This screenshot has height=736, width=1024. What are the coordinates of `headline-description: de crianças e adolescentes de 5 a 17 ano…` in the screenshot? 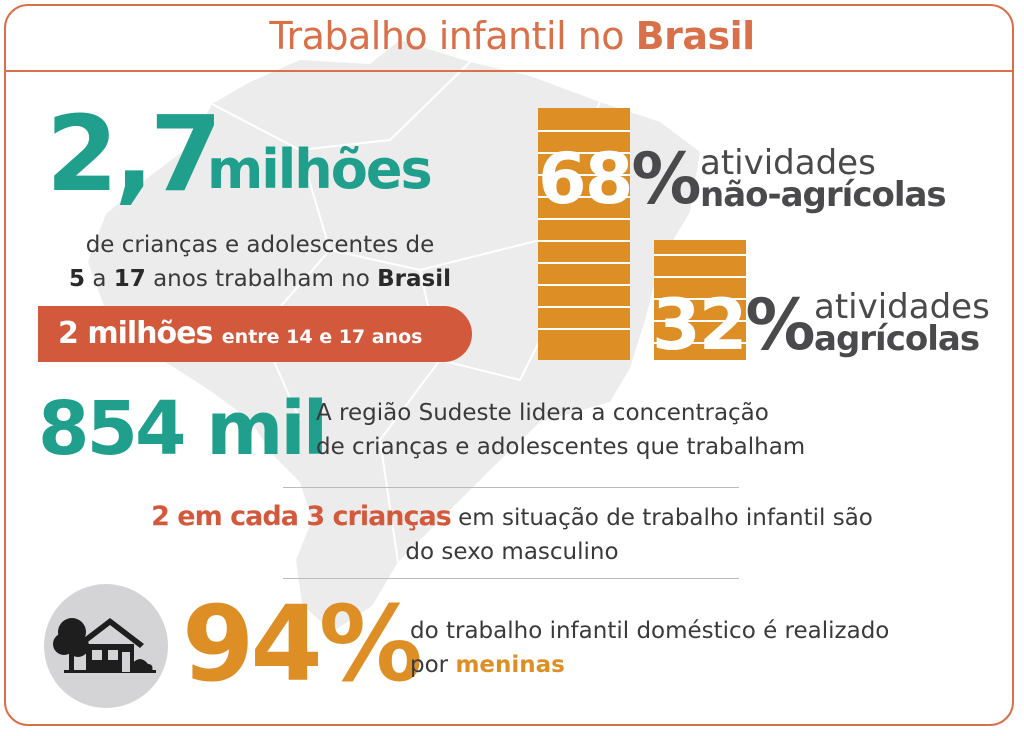 It's located at (260, 262).